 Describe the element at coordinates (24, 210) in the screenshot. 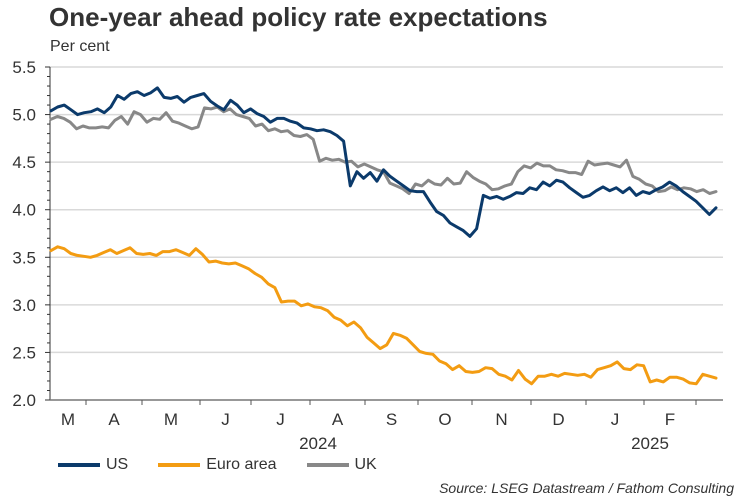

I see `y-tick-label: 4.0` at that location.